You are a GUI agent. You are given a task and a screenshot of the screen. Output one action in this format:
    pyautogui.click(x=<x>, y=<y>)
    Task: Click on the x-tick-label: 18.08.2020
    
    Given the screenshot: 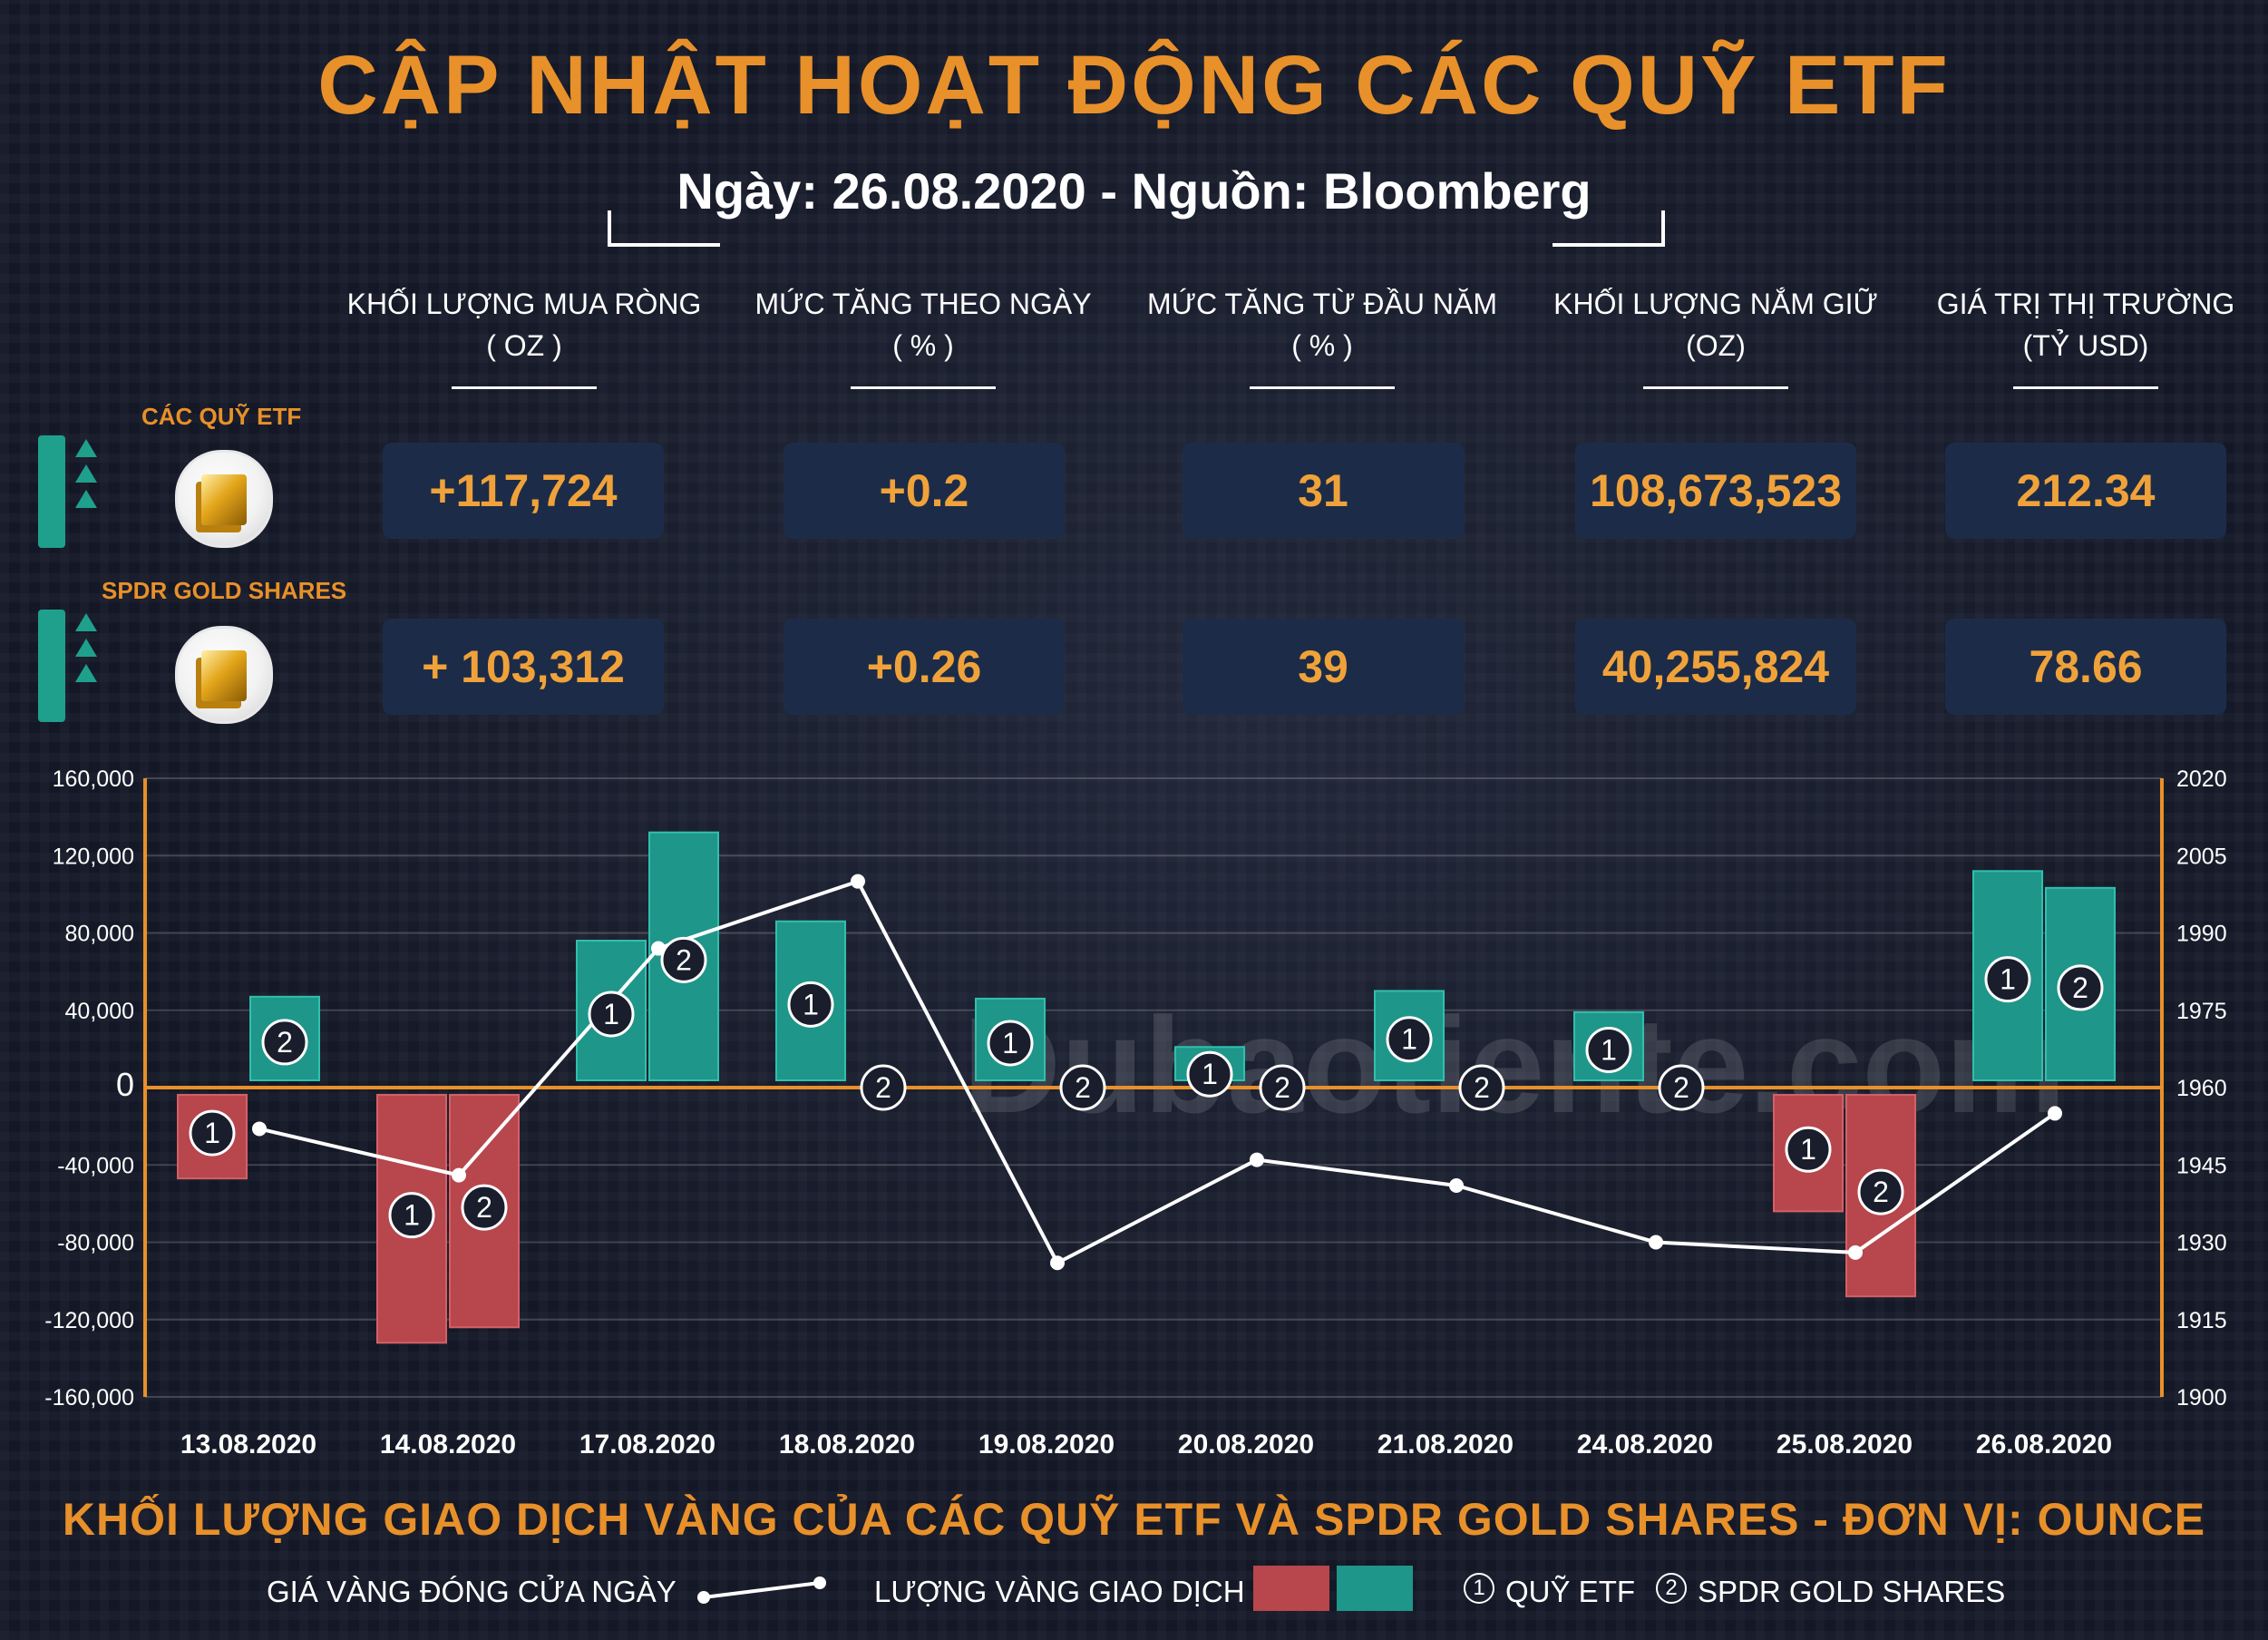 What is the action you would take?
    pyautogui.click(x=847, y=1444)
    